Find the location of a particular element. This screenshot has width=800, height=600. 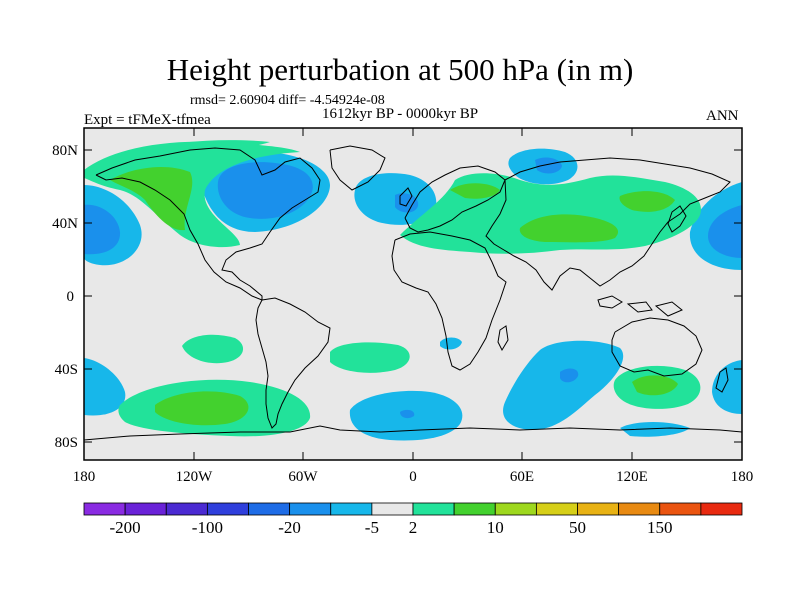

season-label: ANN is located at coordinates (722, 116).